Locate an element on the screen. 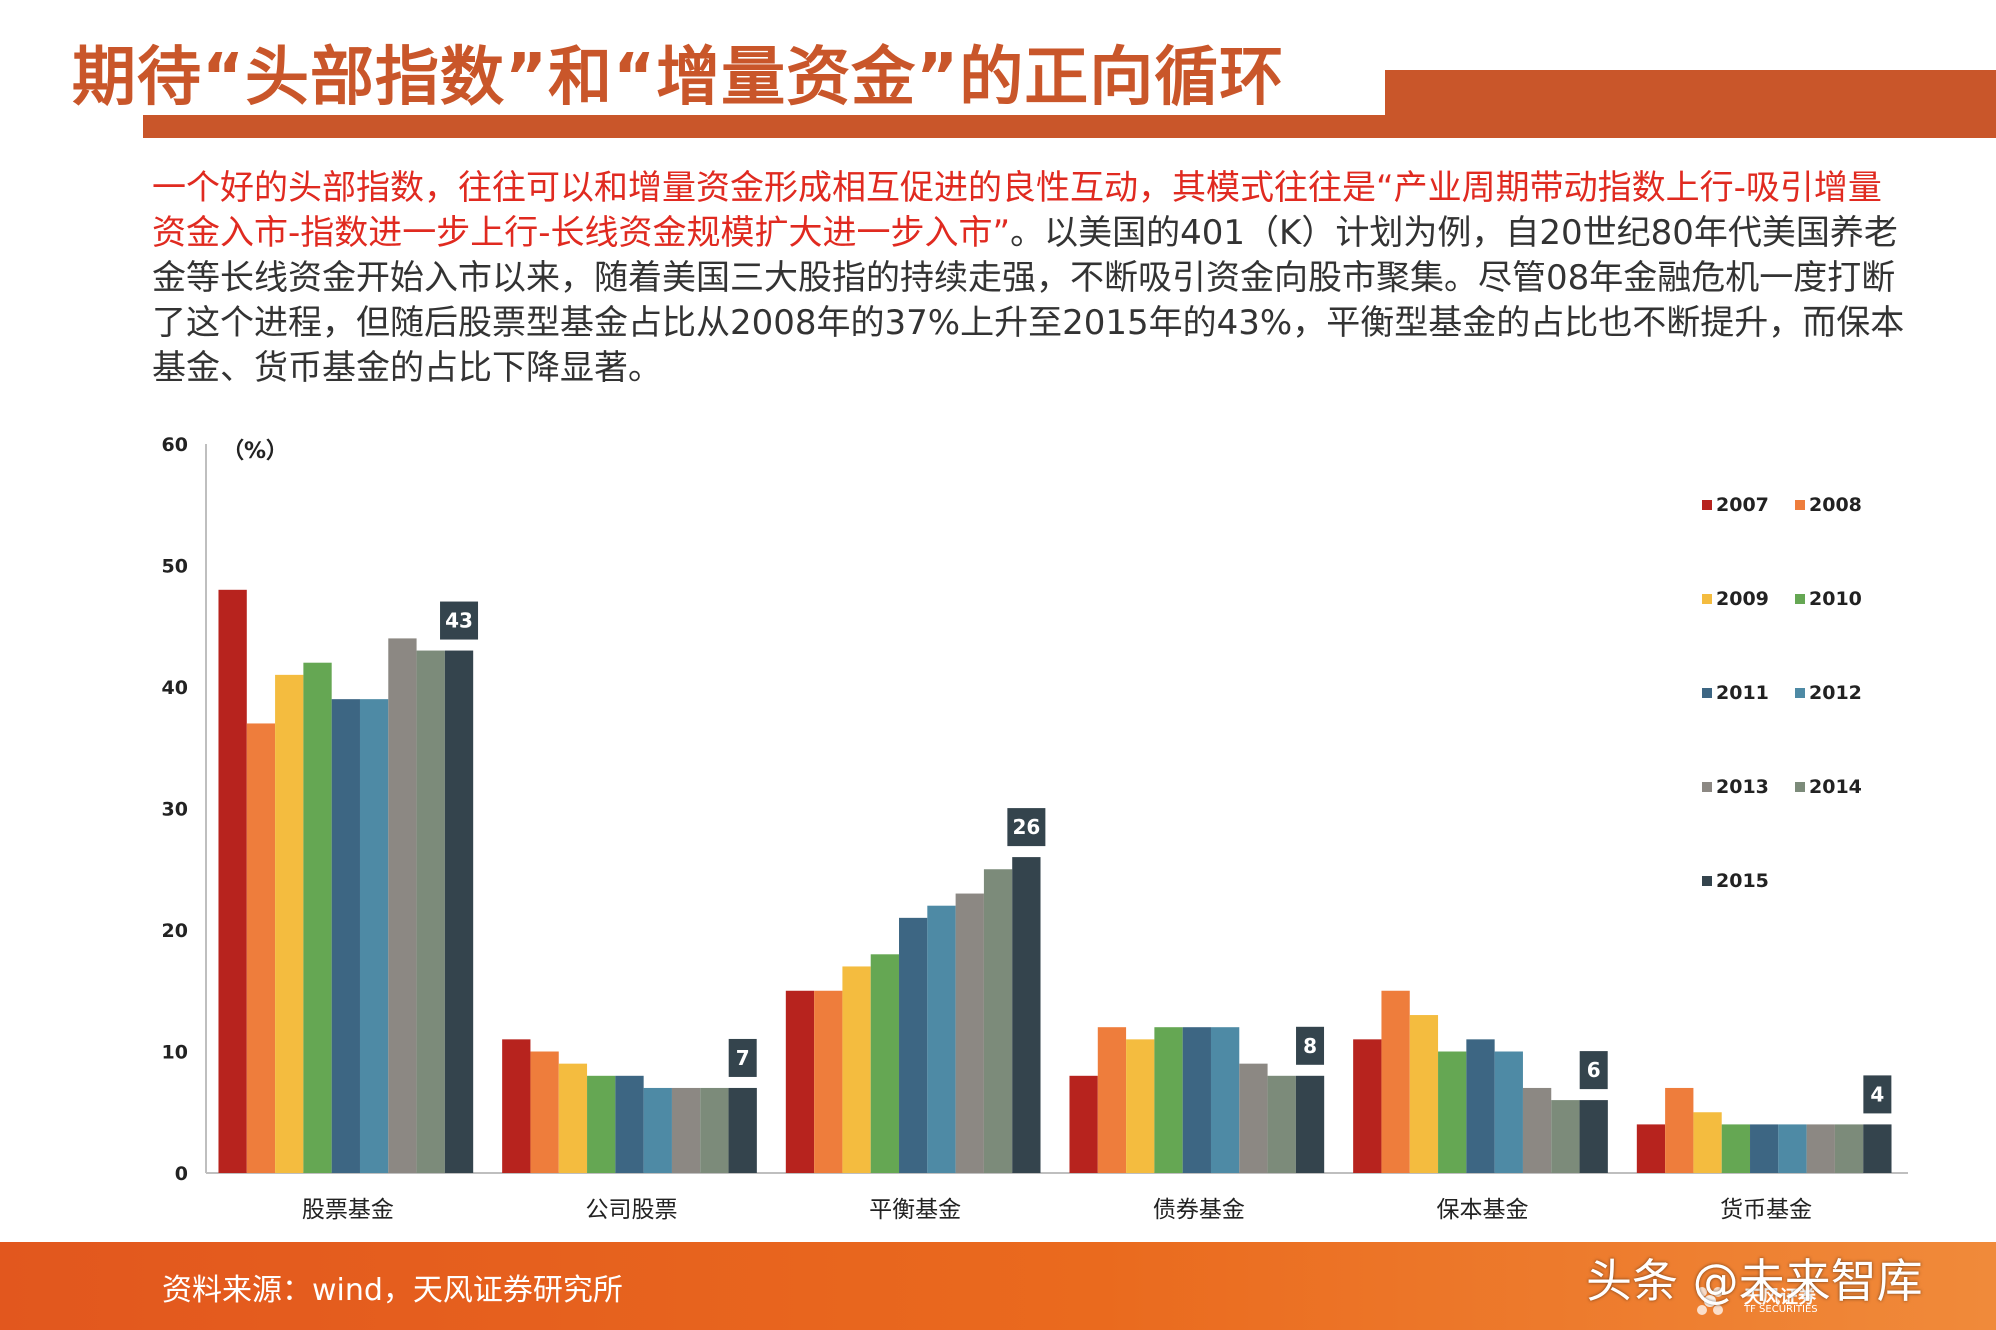 The width and height of the screenshot is (1996, 1330). y-tick-label: 0 is located at coordinates (181, 1174).